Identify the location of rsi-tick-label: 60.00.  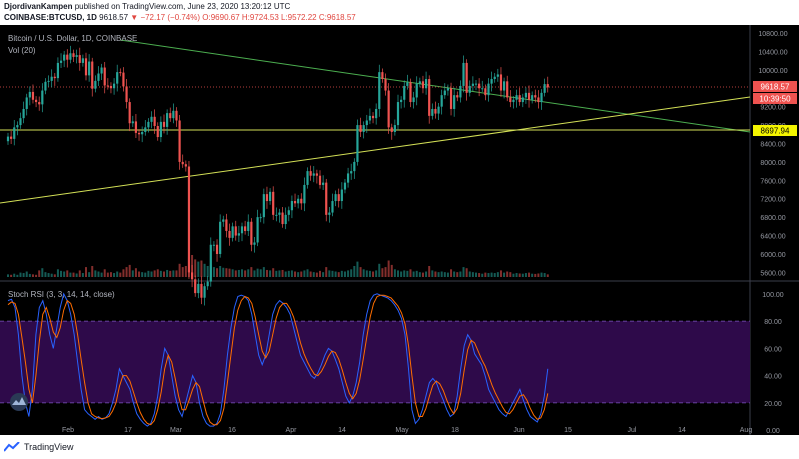
(773, 349).